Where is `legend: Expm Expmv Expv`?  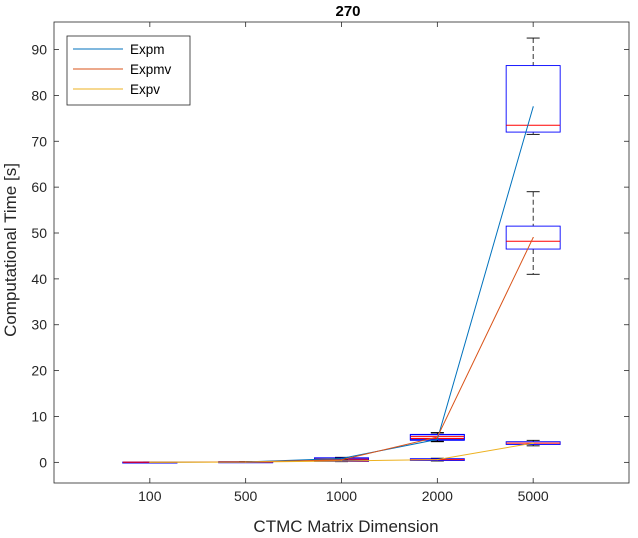 legend: Expm Expmv Expv is located at coordinates (128, 70).